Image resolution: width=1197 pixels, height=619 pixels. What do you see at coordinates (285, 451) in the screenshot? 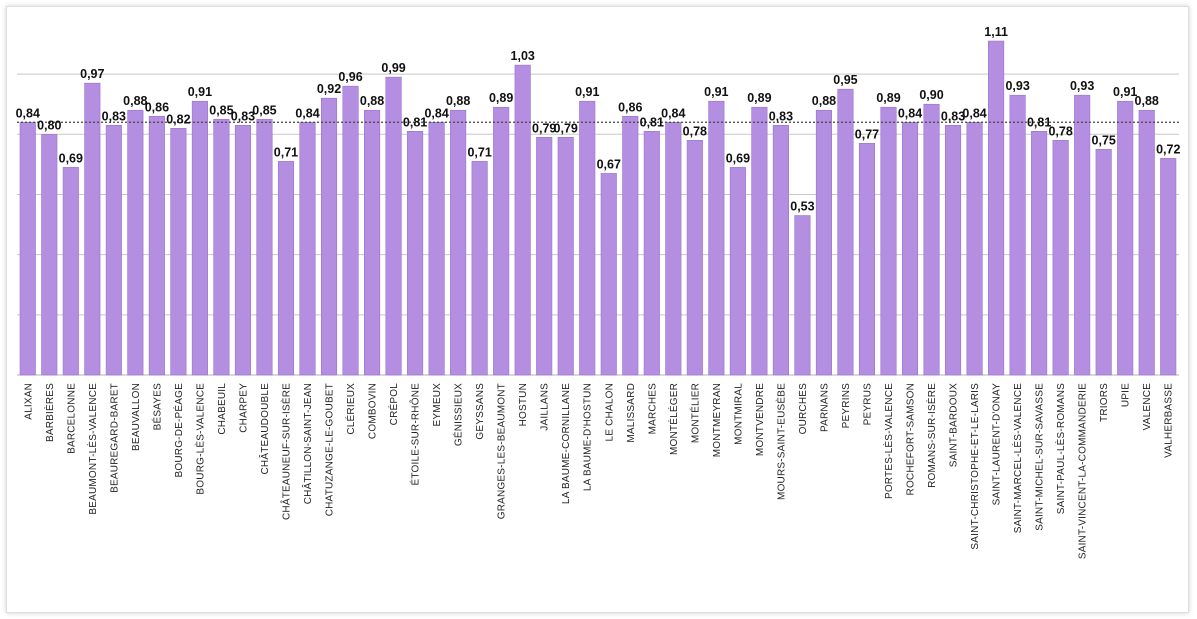
I see `x-tick-label-12: CHÂTEAUNEUF-SUR-ISÈRE` at bounding box center [285, 451].